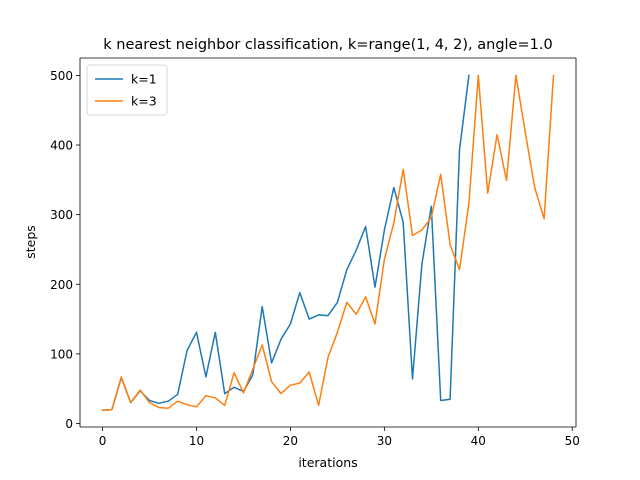  Describe the element at coordinates (69, 424) in the screenshot. I see `y-tick-label: 0` at that location.